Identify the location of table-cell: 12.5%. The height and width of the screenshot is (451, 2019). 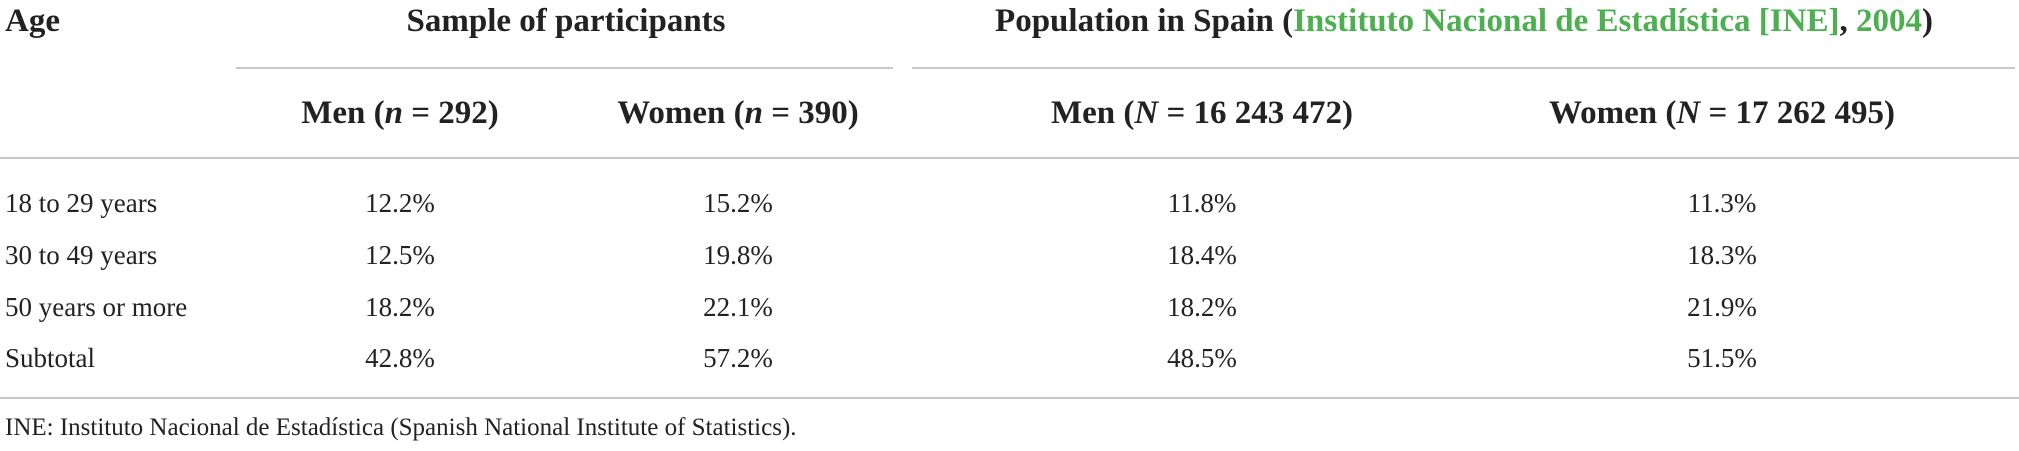
(400, 255).